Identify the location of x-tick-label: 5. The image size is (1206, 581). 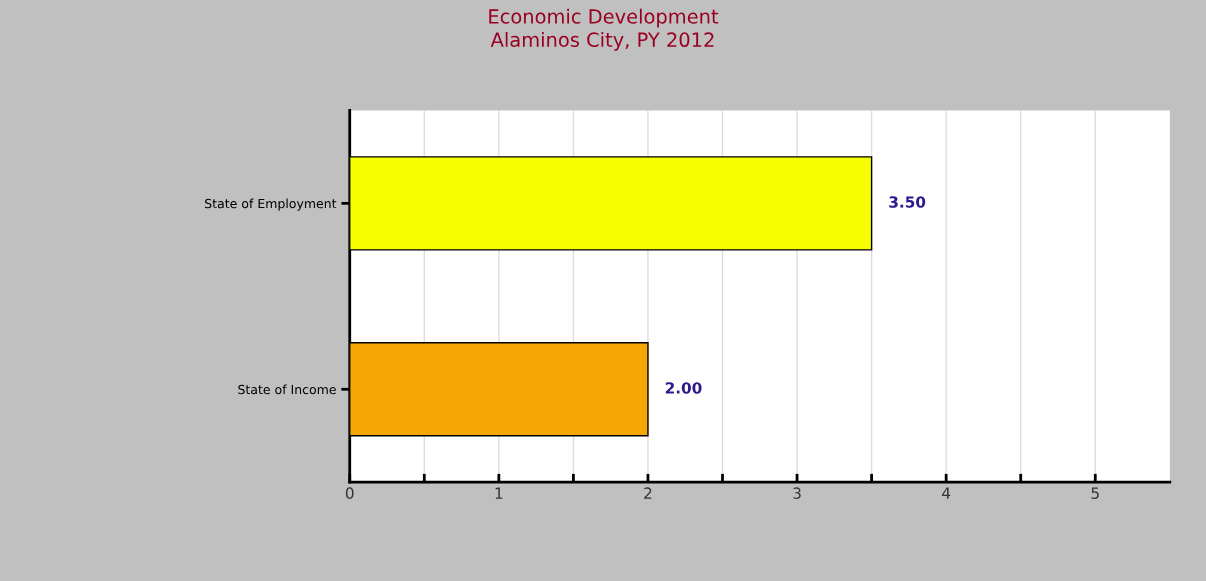
(1095, 493).